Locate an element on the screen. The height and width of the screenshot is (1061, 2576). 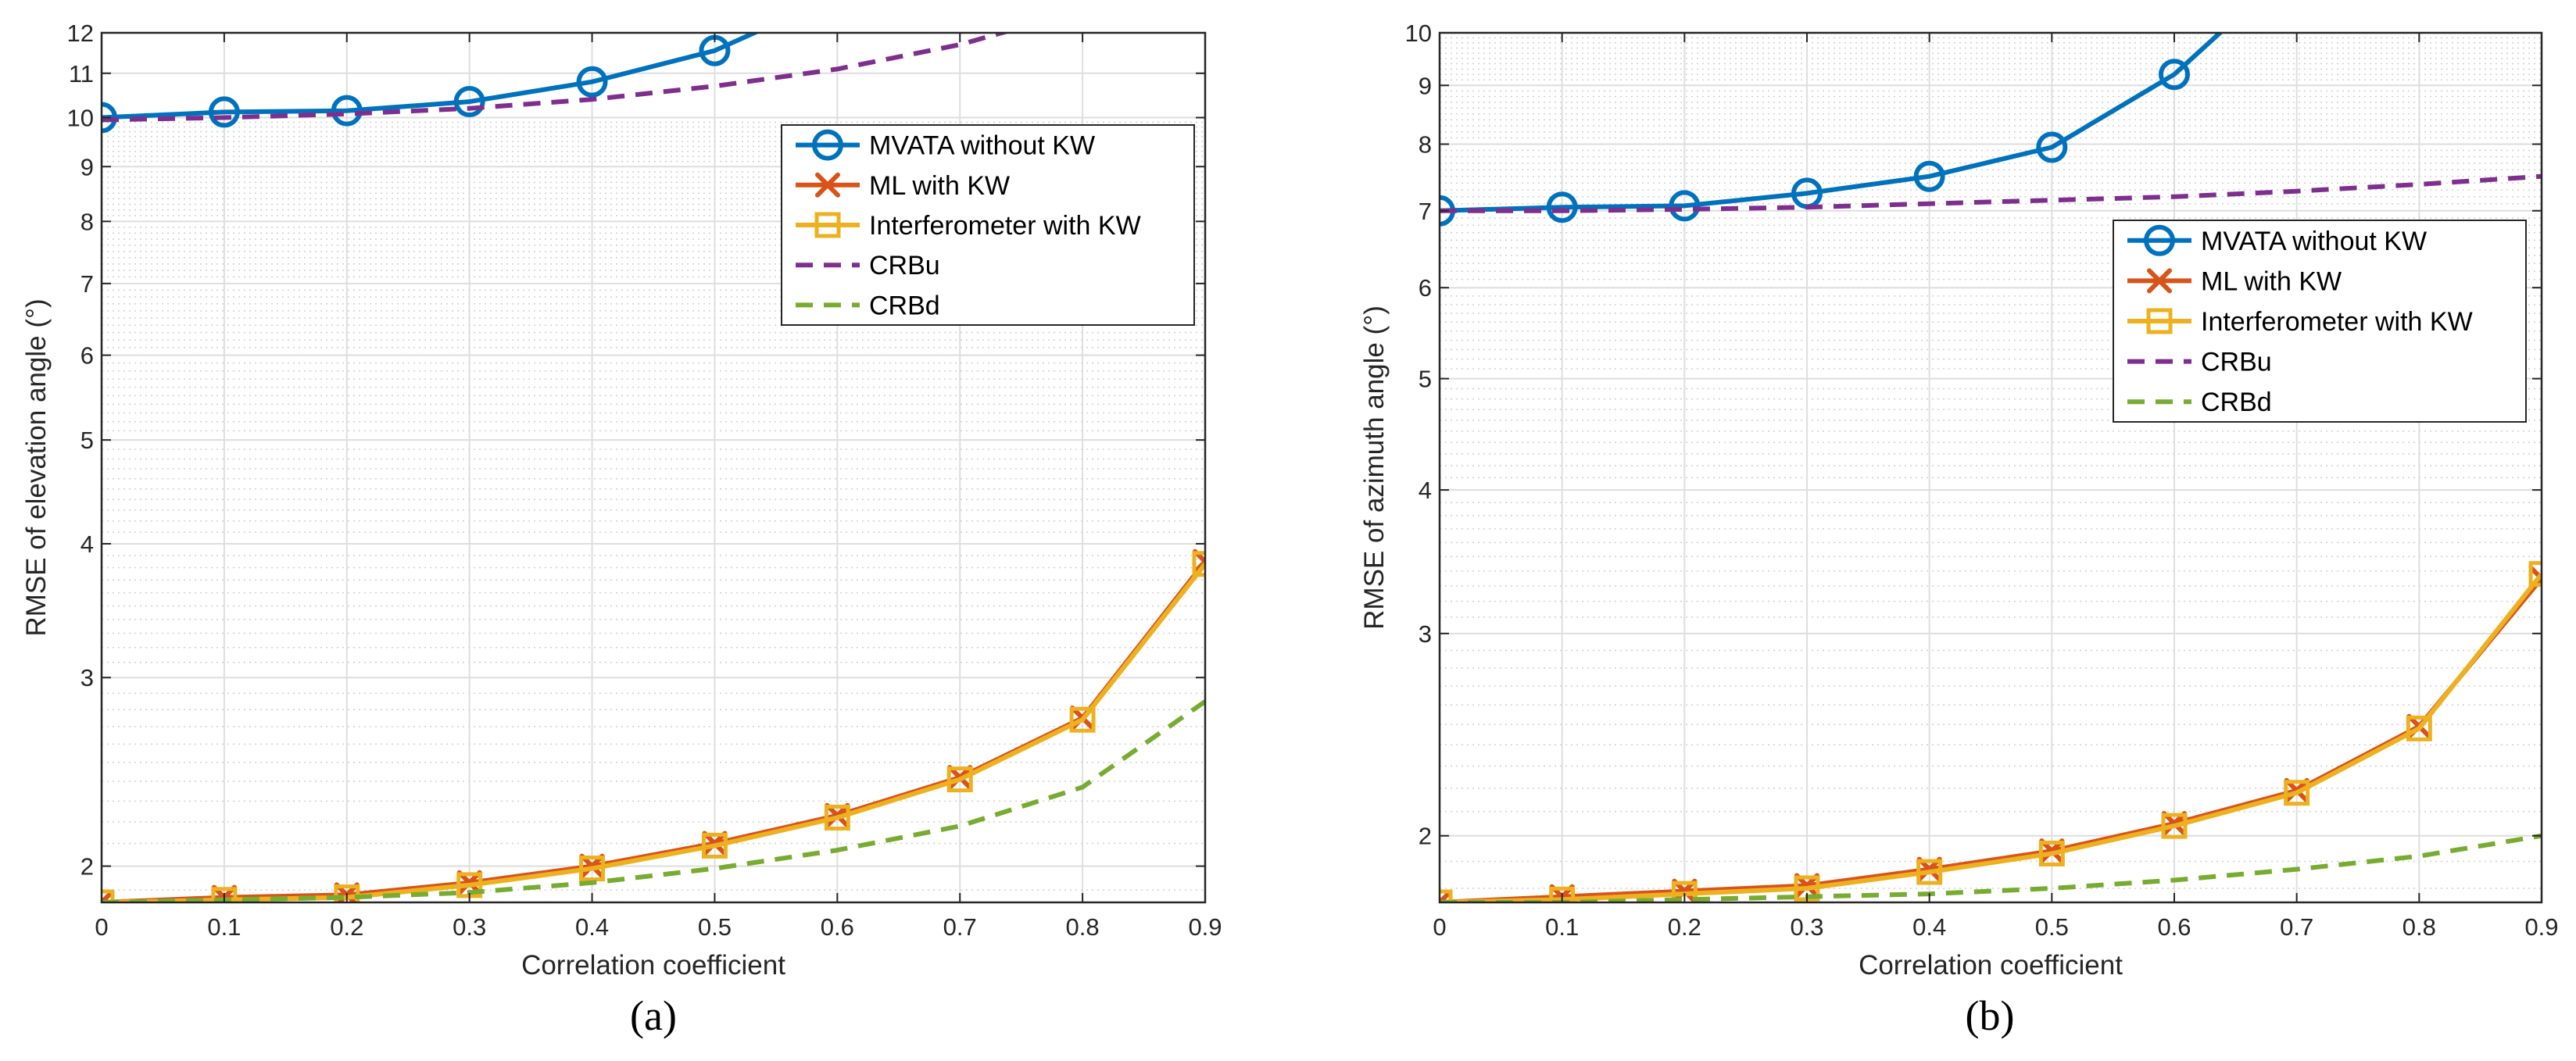
y-tick-label: 11 is located at coordinates (81, 74).